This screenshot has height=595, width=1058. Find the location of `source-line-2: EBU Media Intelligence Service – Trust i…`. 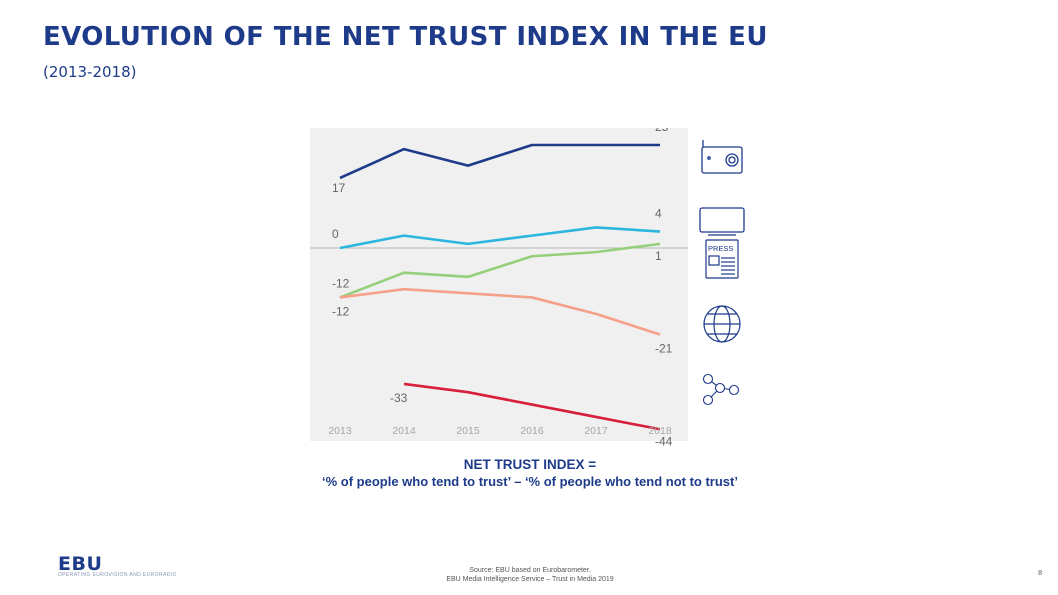

source-line-2: EBU Media Intelligence Service – Trust i… is located at coordinates (530, 579).